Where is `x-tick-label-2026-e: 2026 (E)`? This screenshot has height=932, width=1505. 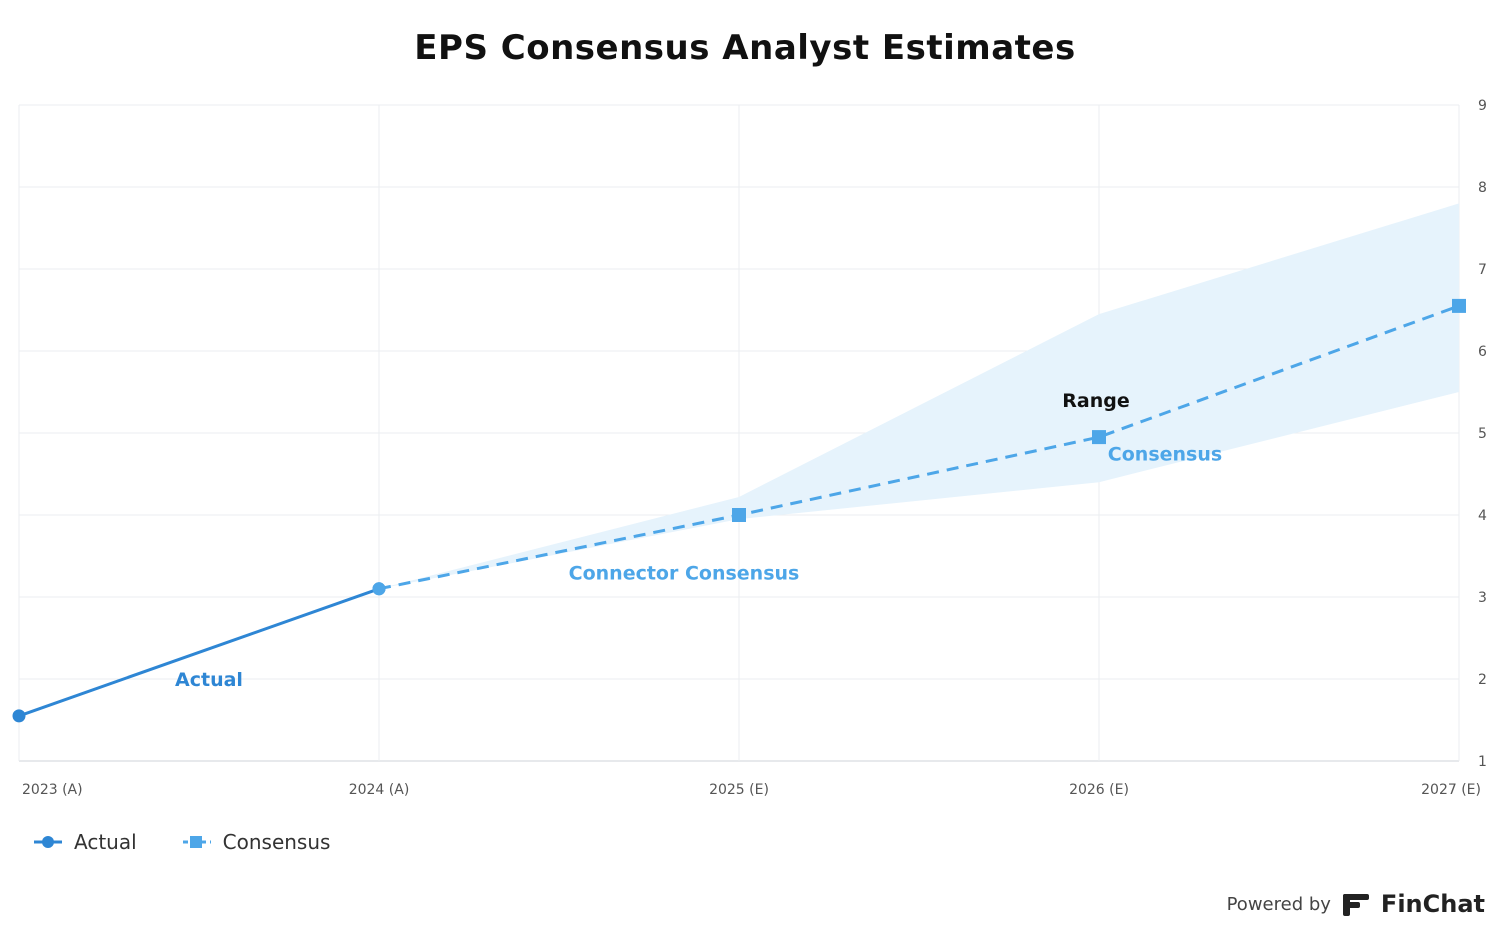
x-tick-label-2026-e: 2026 (E) is located at coordinates (1099, 790).